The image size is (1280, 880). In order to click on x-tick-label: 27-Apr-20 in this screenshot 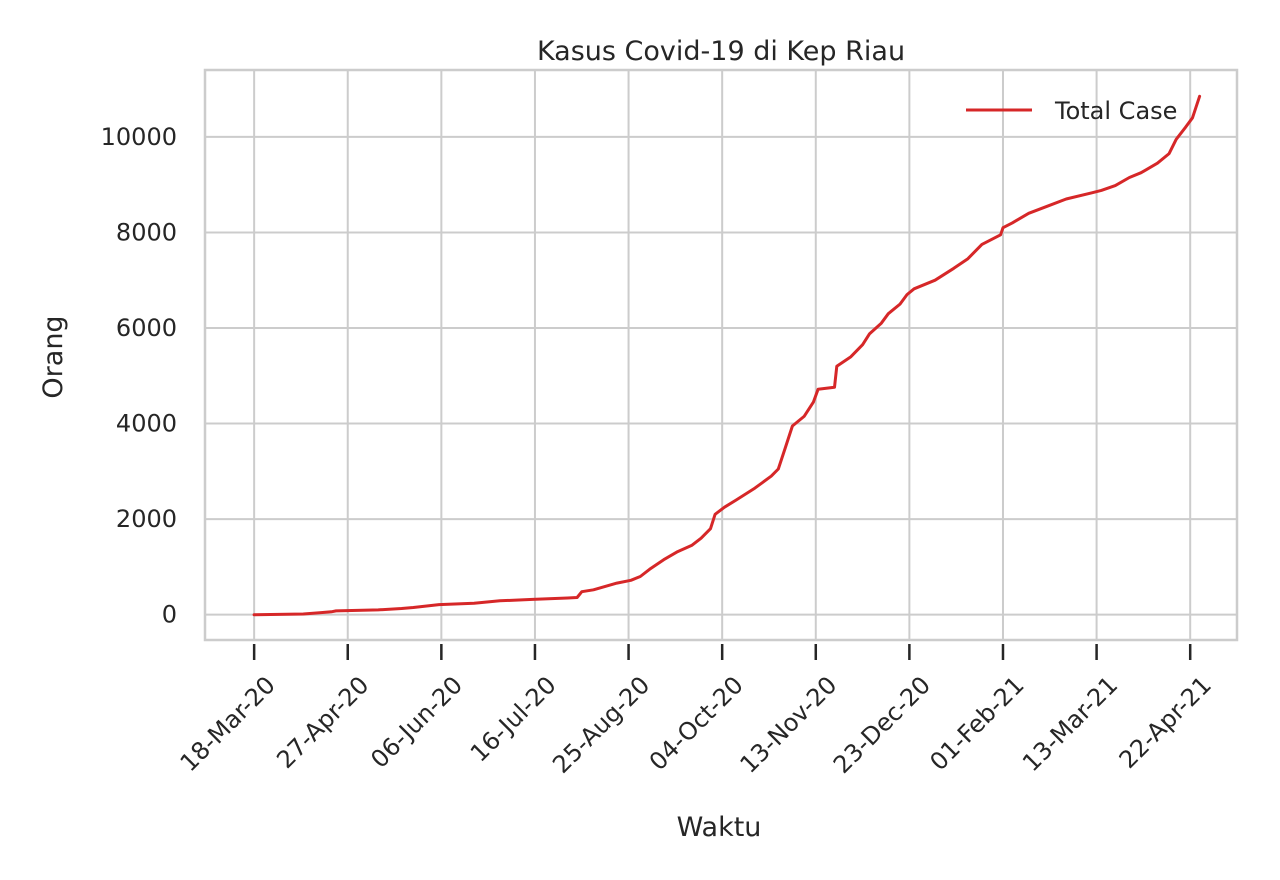, I will do `click(322, 722)`.